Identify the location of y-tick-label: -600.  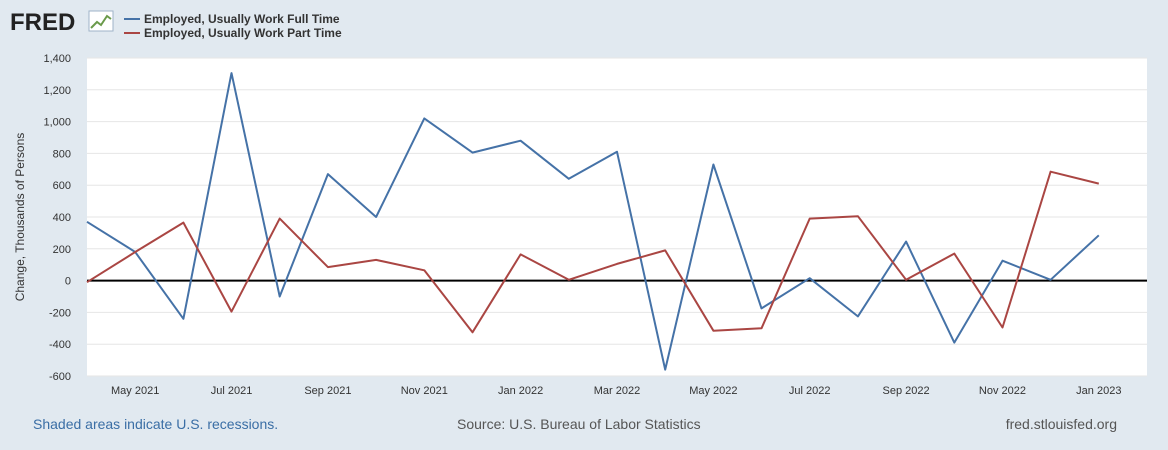
(60, 377).